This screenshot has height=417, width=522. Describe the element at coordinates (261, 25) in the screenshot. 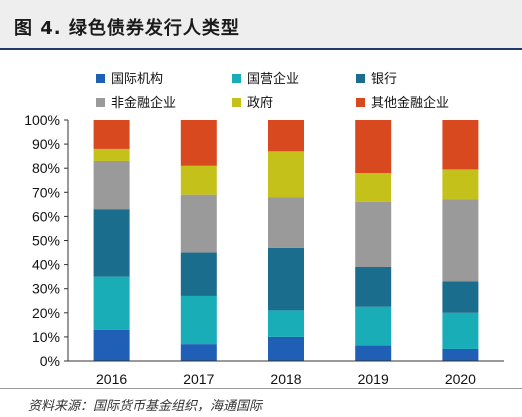

I see `title-bar: 图 4. 绿色债券发行人类型` at that location.